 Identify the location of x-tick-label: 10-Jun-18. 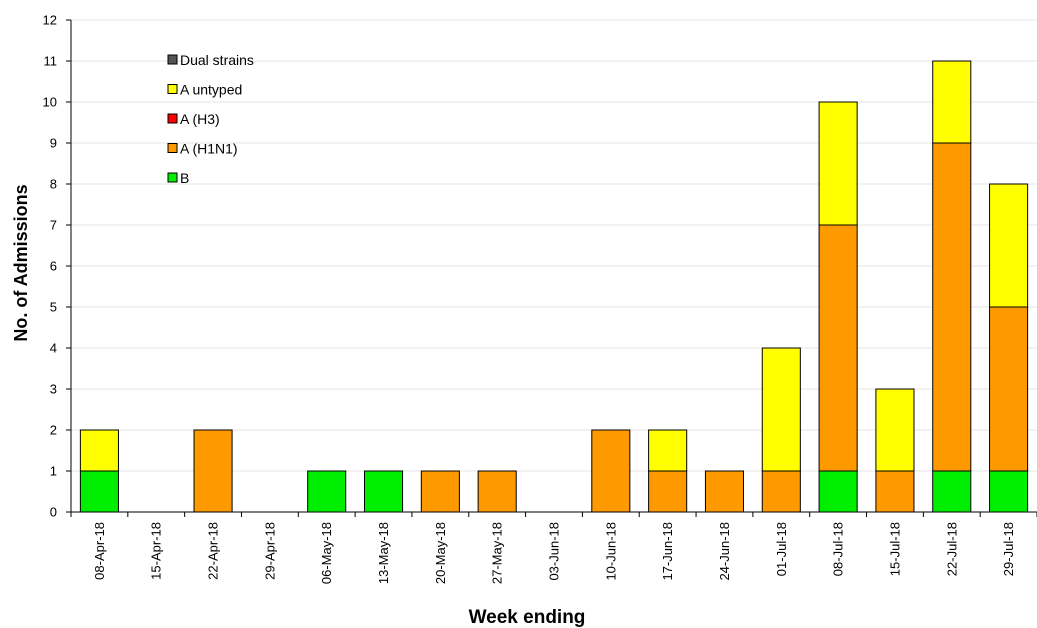
(610, 551).